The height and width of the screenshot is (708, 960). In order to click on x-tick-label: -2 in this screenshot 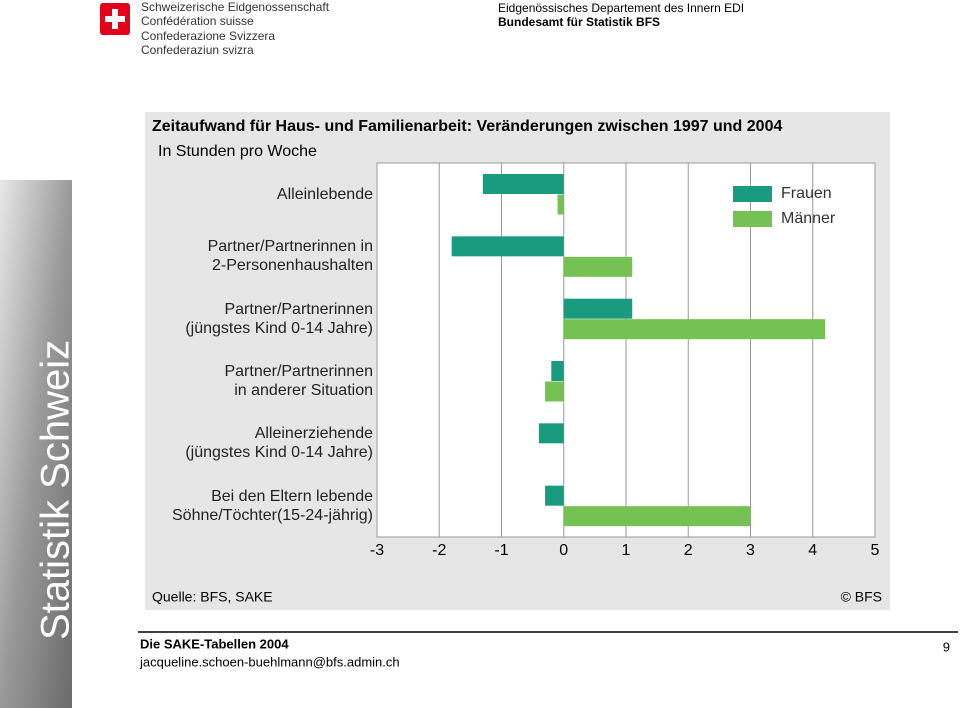, I will do `click(439, 550)`.